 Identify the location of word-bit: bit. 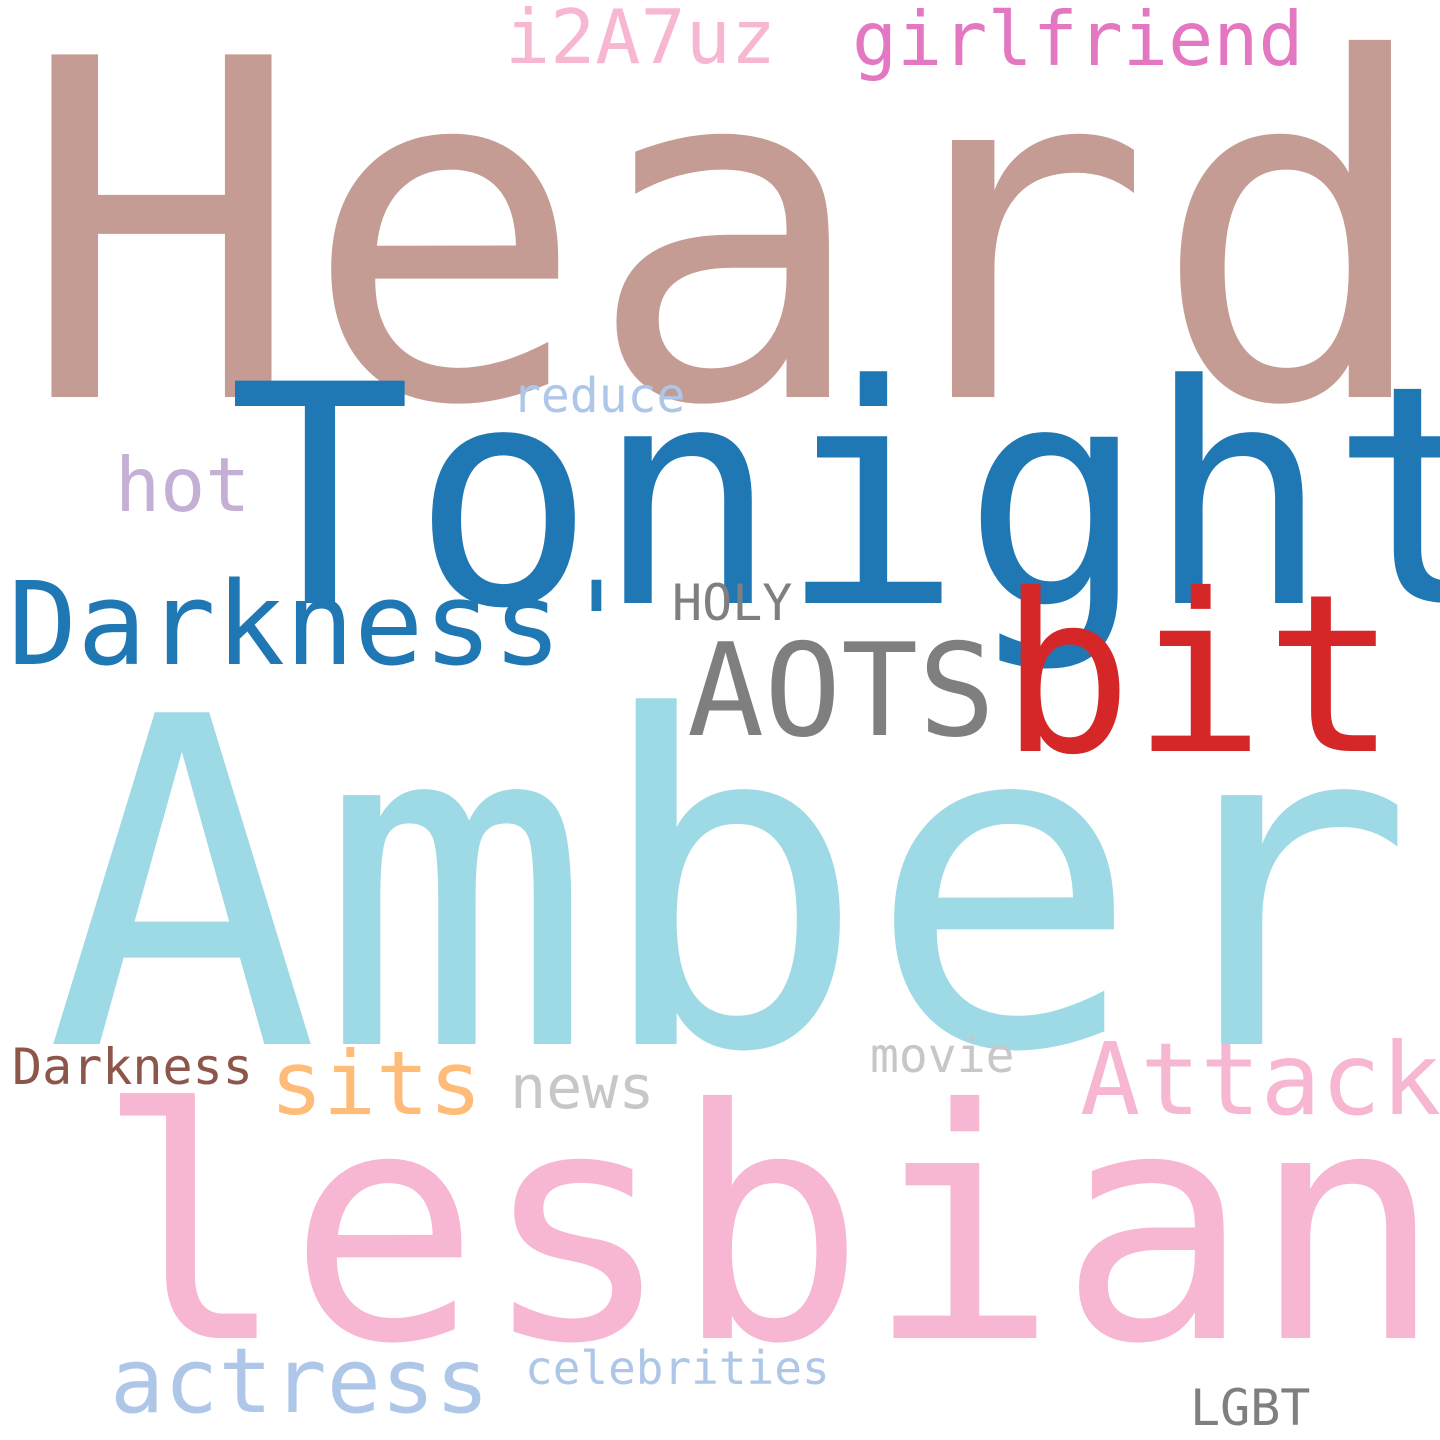
(1199, 675).